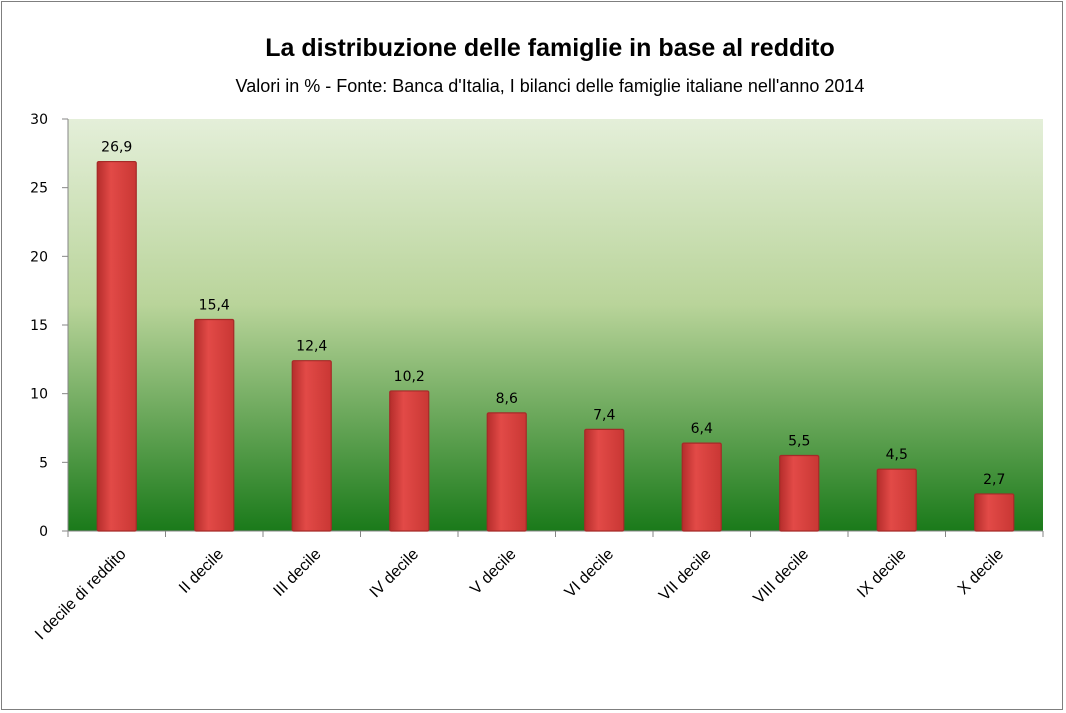  Describe the element at coordinates (201, 571) in the screenshot. I see `category-label: II decile` at that location.